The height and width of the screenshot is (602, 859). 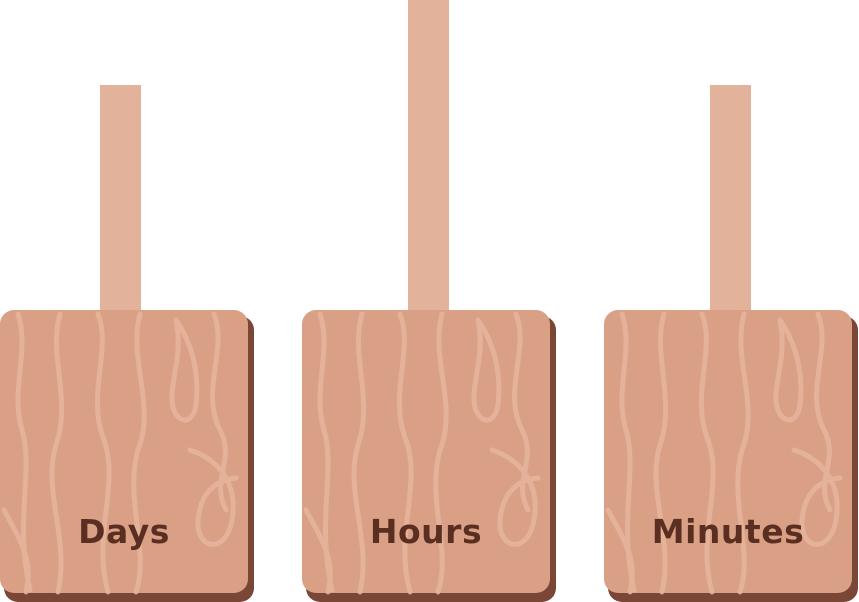 I want to click on hours-label: Hours, so click(x=426, y=531).